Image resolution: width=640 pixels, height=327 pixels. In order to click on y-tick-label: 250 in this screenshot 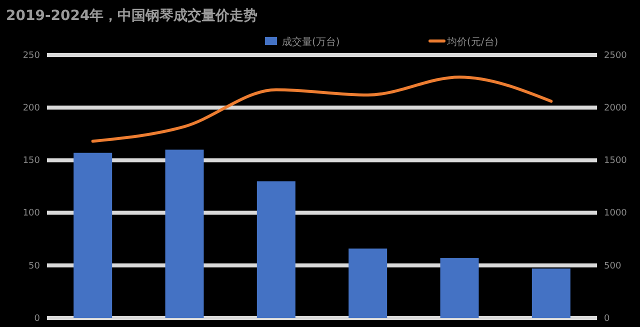, I will do `click(31, 55)`.